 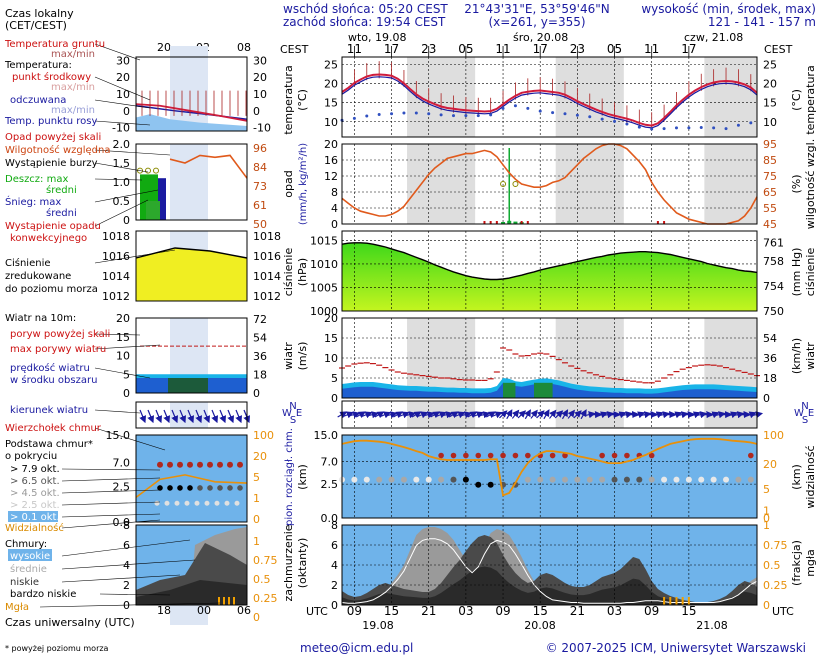 What do you see at coordinates (126, 220) in the screenshot?
I see `legend-tick: 0` at bounding box center [126, 220].